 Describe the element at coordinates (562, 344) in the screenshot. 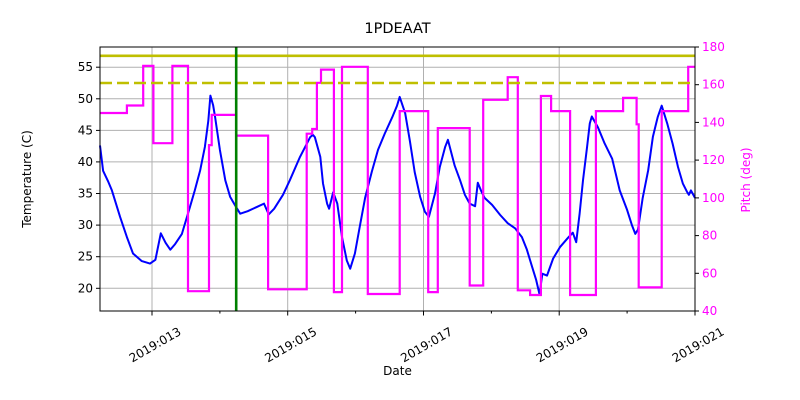

I see `x-tick-label: 2019:019` at that location.